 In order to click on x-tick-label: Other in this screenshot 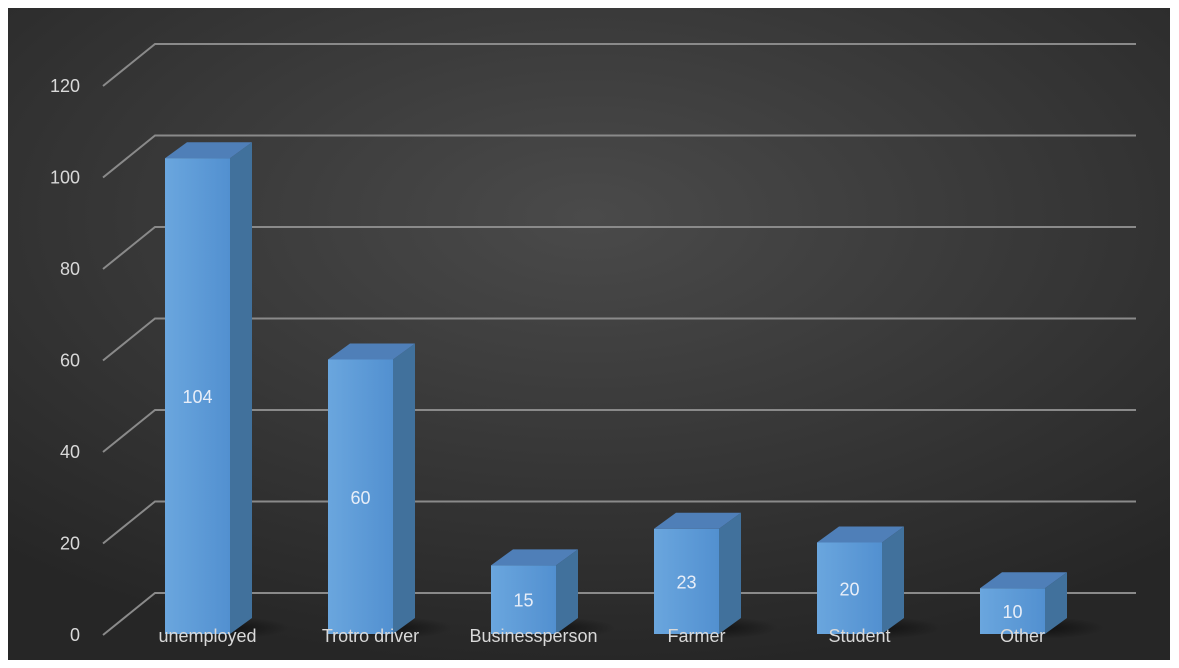, I will do `click(1022, 636)`.